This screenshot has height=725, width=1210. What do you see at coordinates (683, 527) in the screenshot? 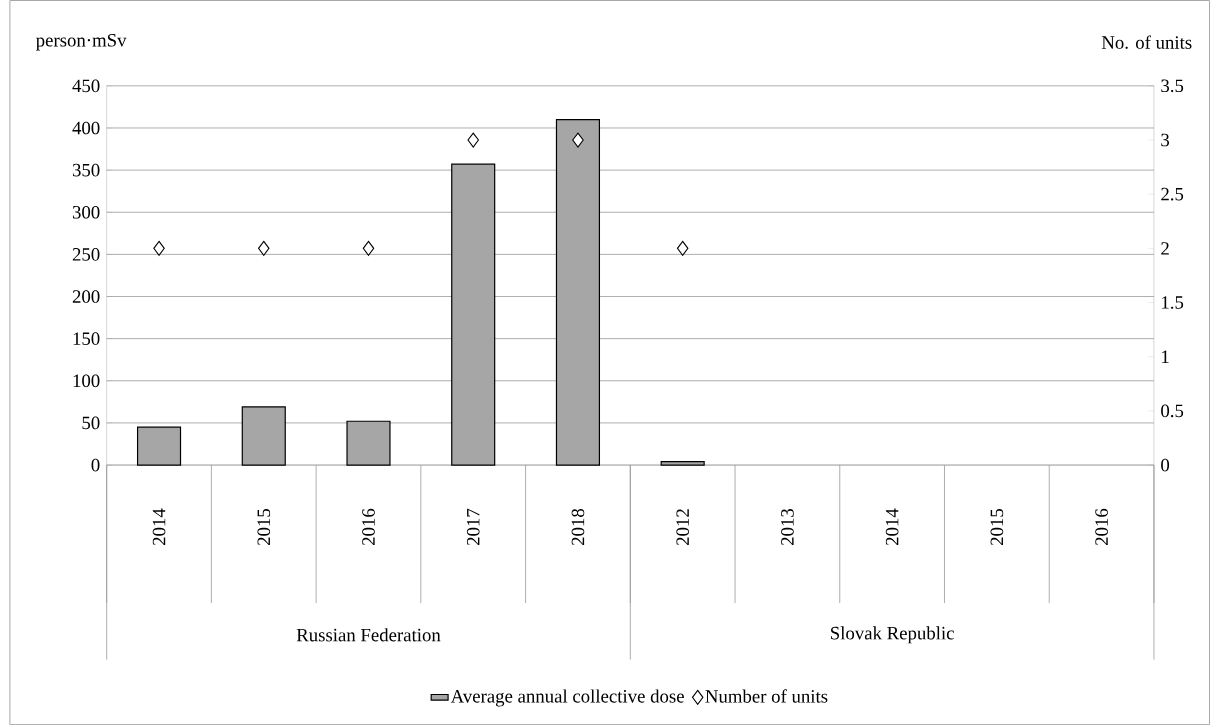
I see `x-tick-label: 2012` at bounding box center [683, 527].